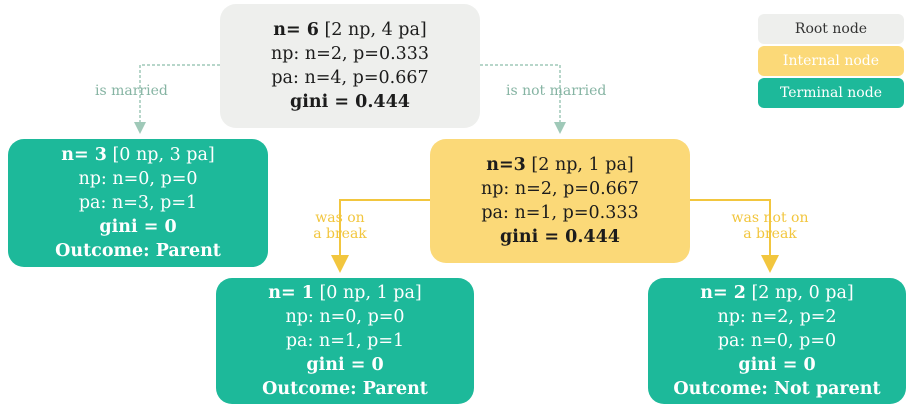  I want to click on node-n: n= 3, so click(84, 155).